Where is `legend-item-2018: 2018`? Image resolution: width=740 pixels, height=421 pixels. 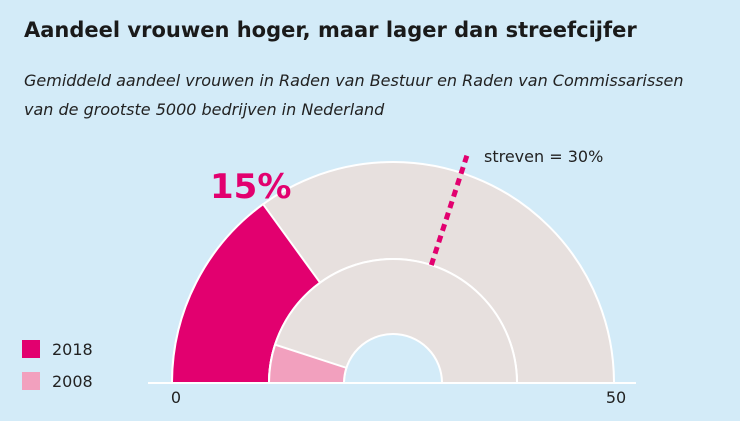
legend-item-2018: 2018 is located at coordinates (57, 349).